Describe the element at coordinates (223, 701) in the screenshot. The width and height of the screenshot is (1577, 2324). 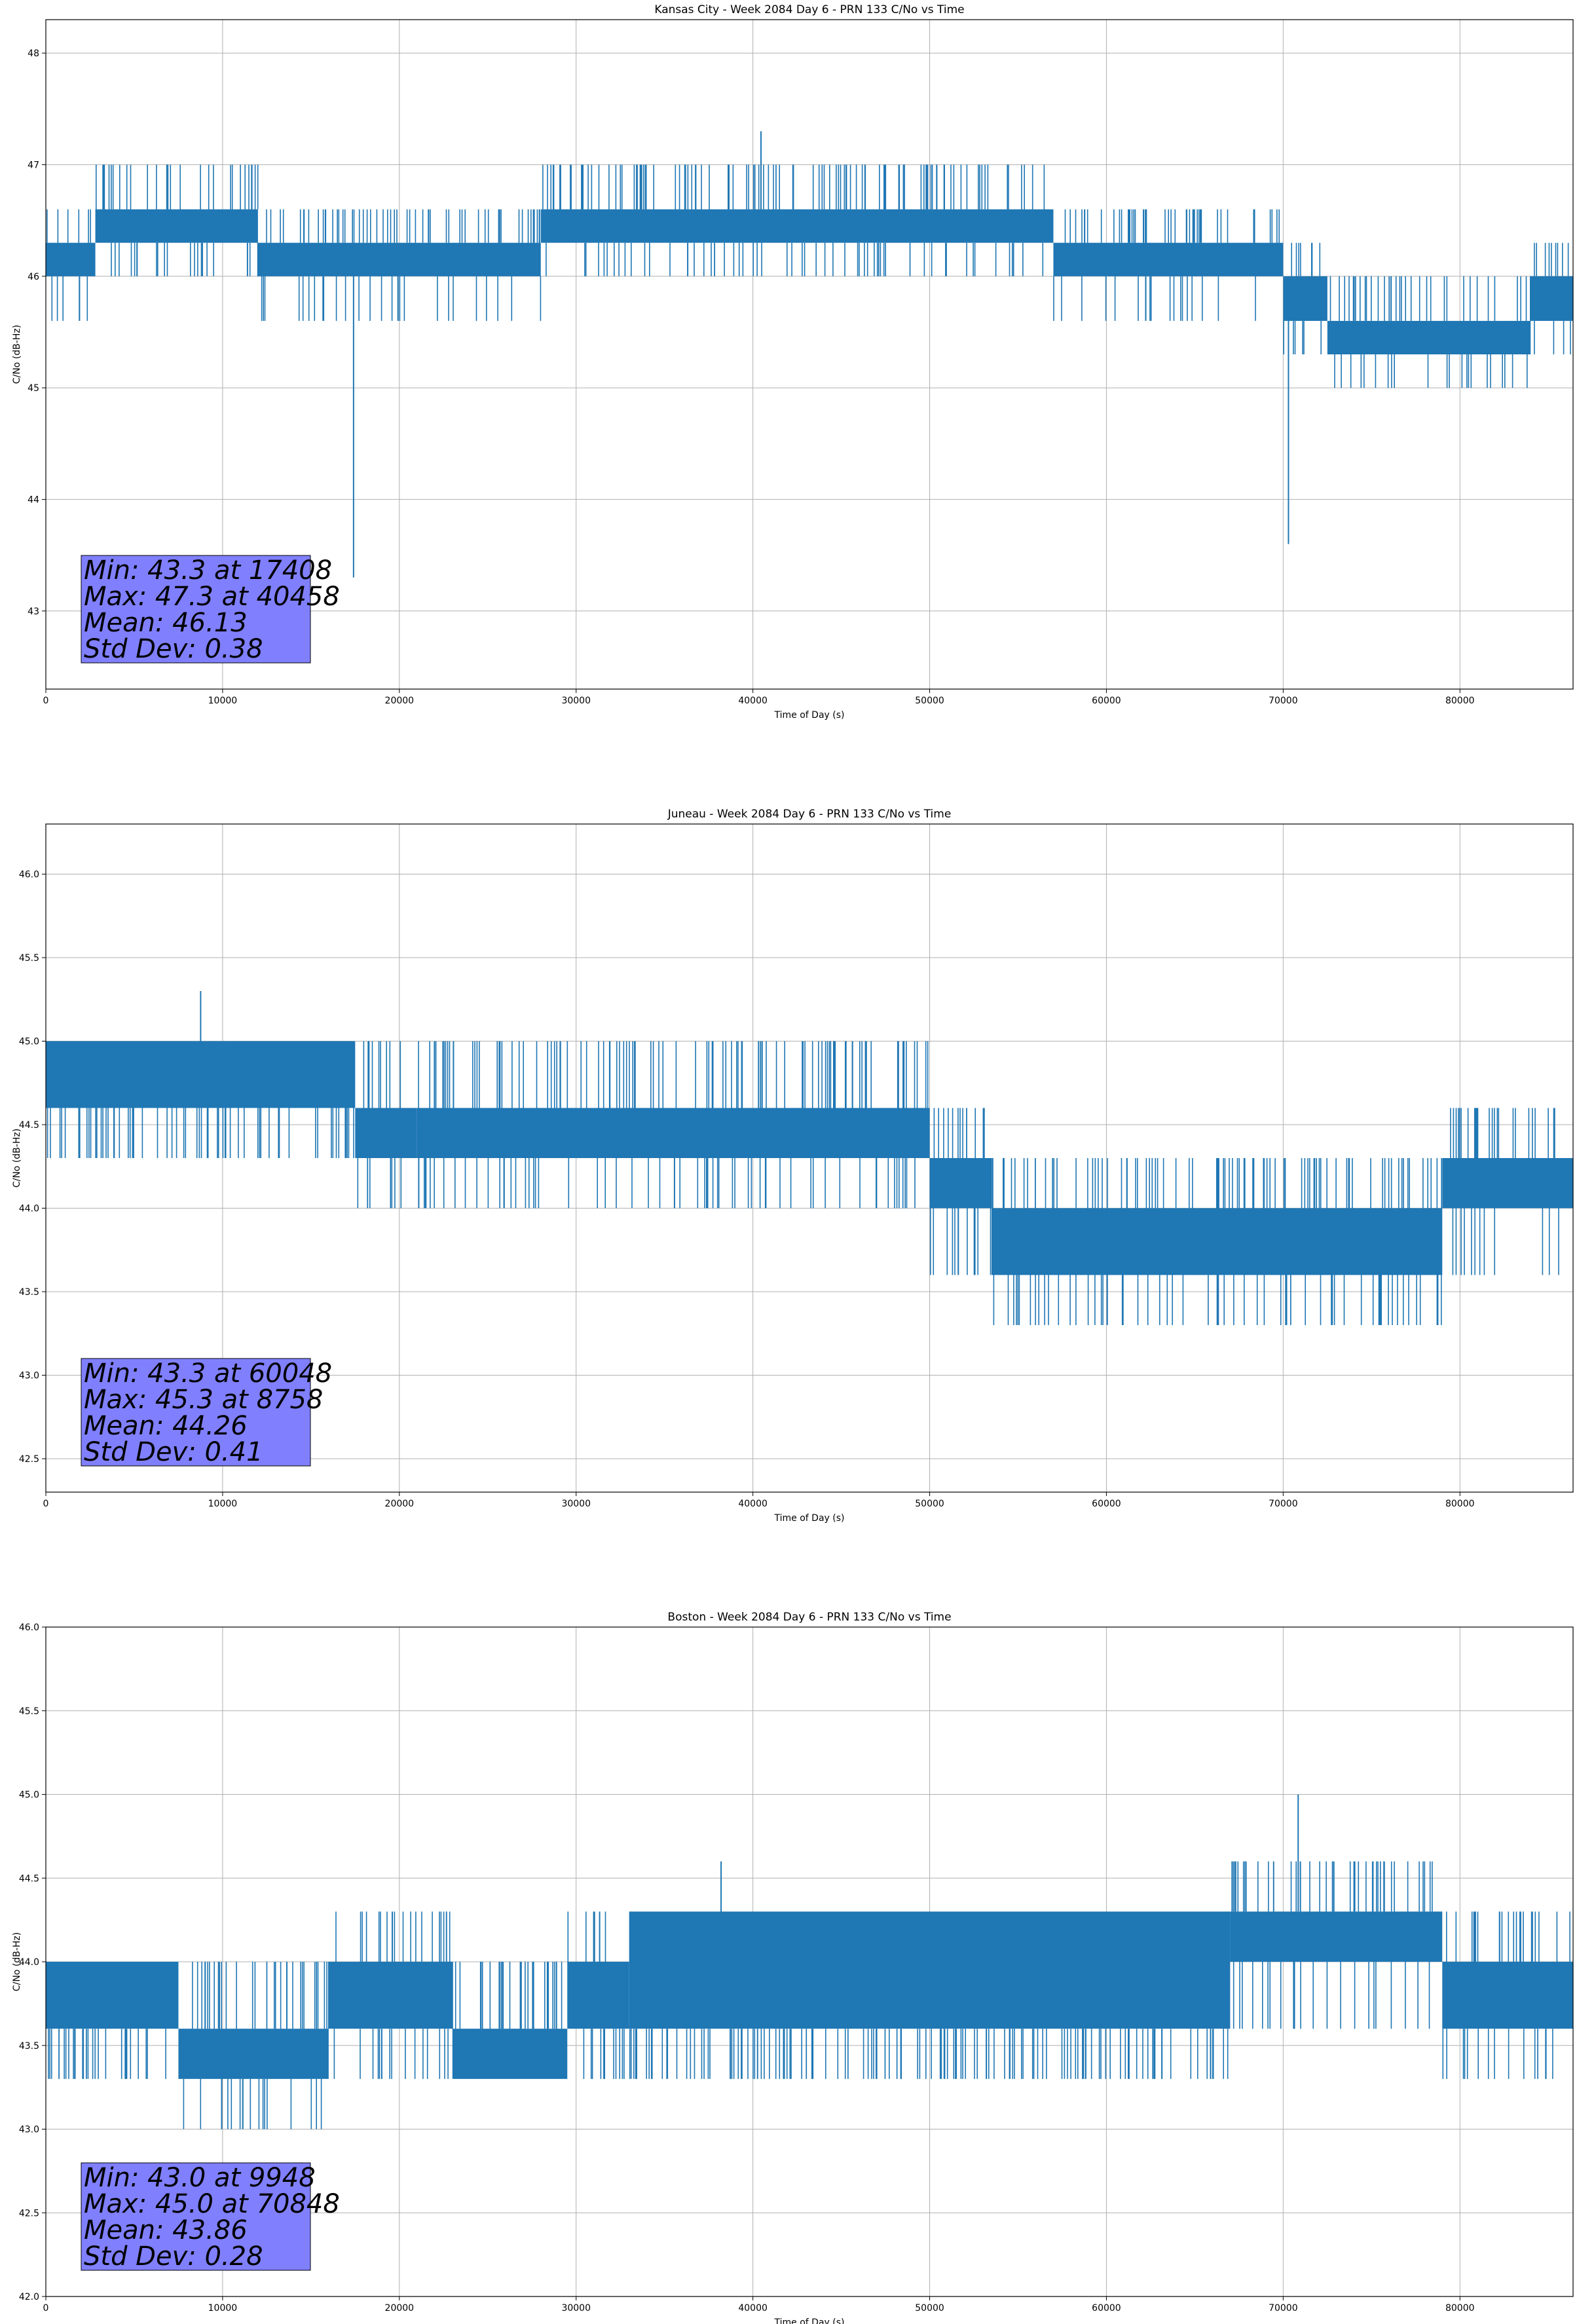
I see `chart-1-x-tick-label: 10000` at that location.